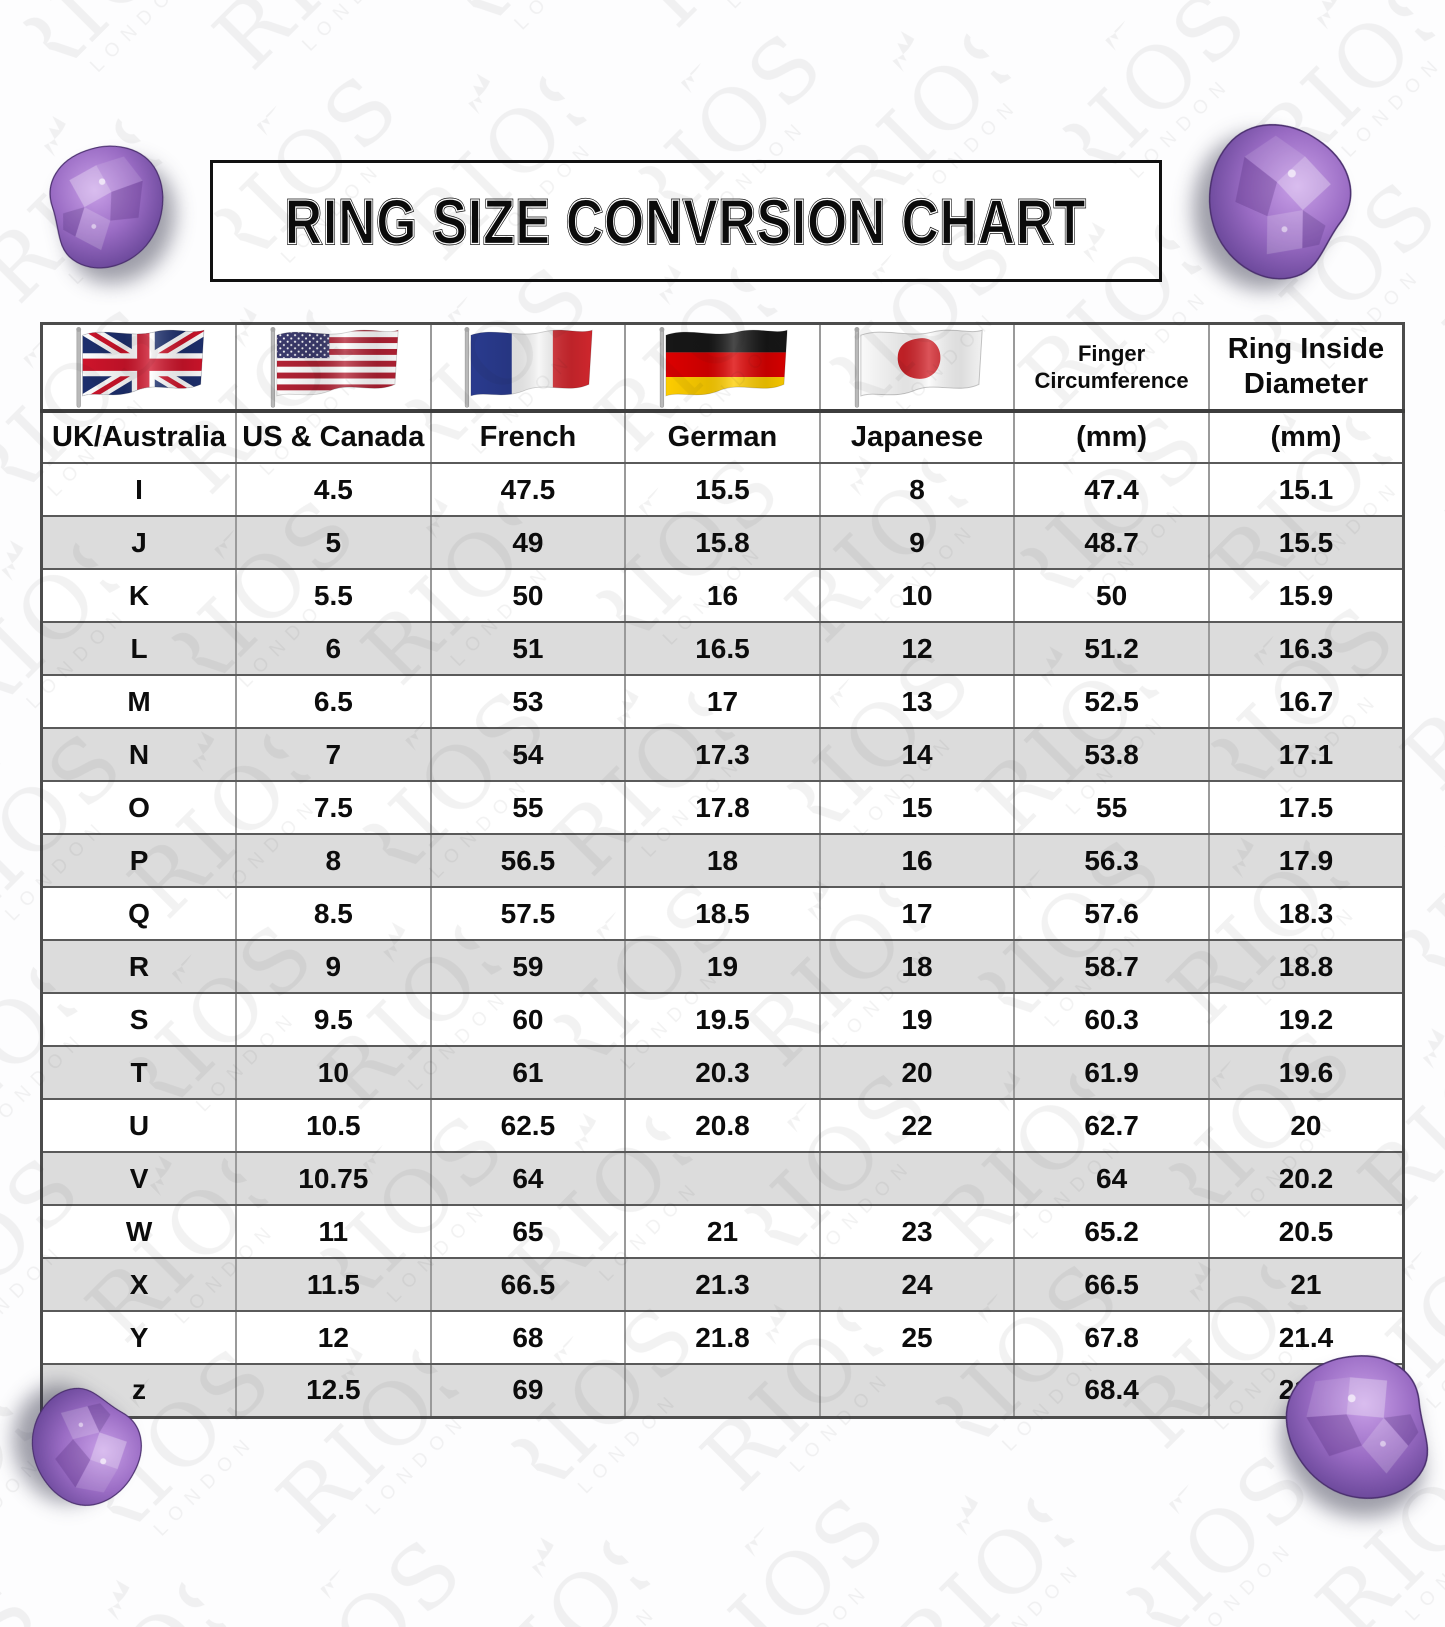  I want to click on table-cell: 18, so click(722, 860).